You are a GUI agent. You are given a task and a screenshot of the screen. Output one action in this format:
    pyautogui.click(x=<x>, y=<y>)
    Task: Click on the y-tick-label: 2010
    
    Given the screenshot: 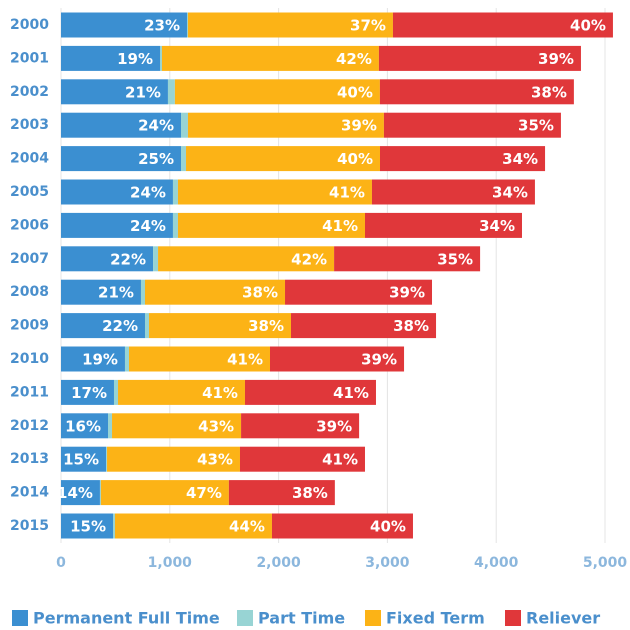 What is the action you would take?
    pyautogui.click(x=29, y=359)
    